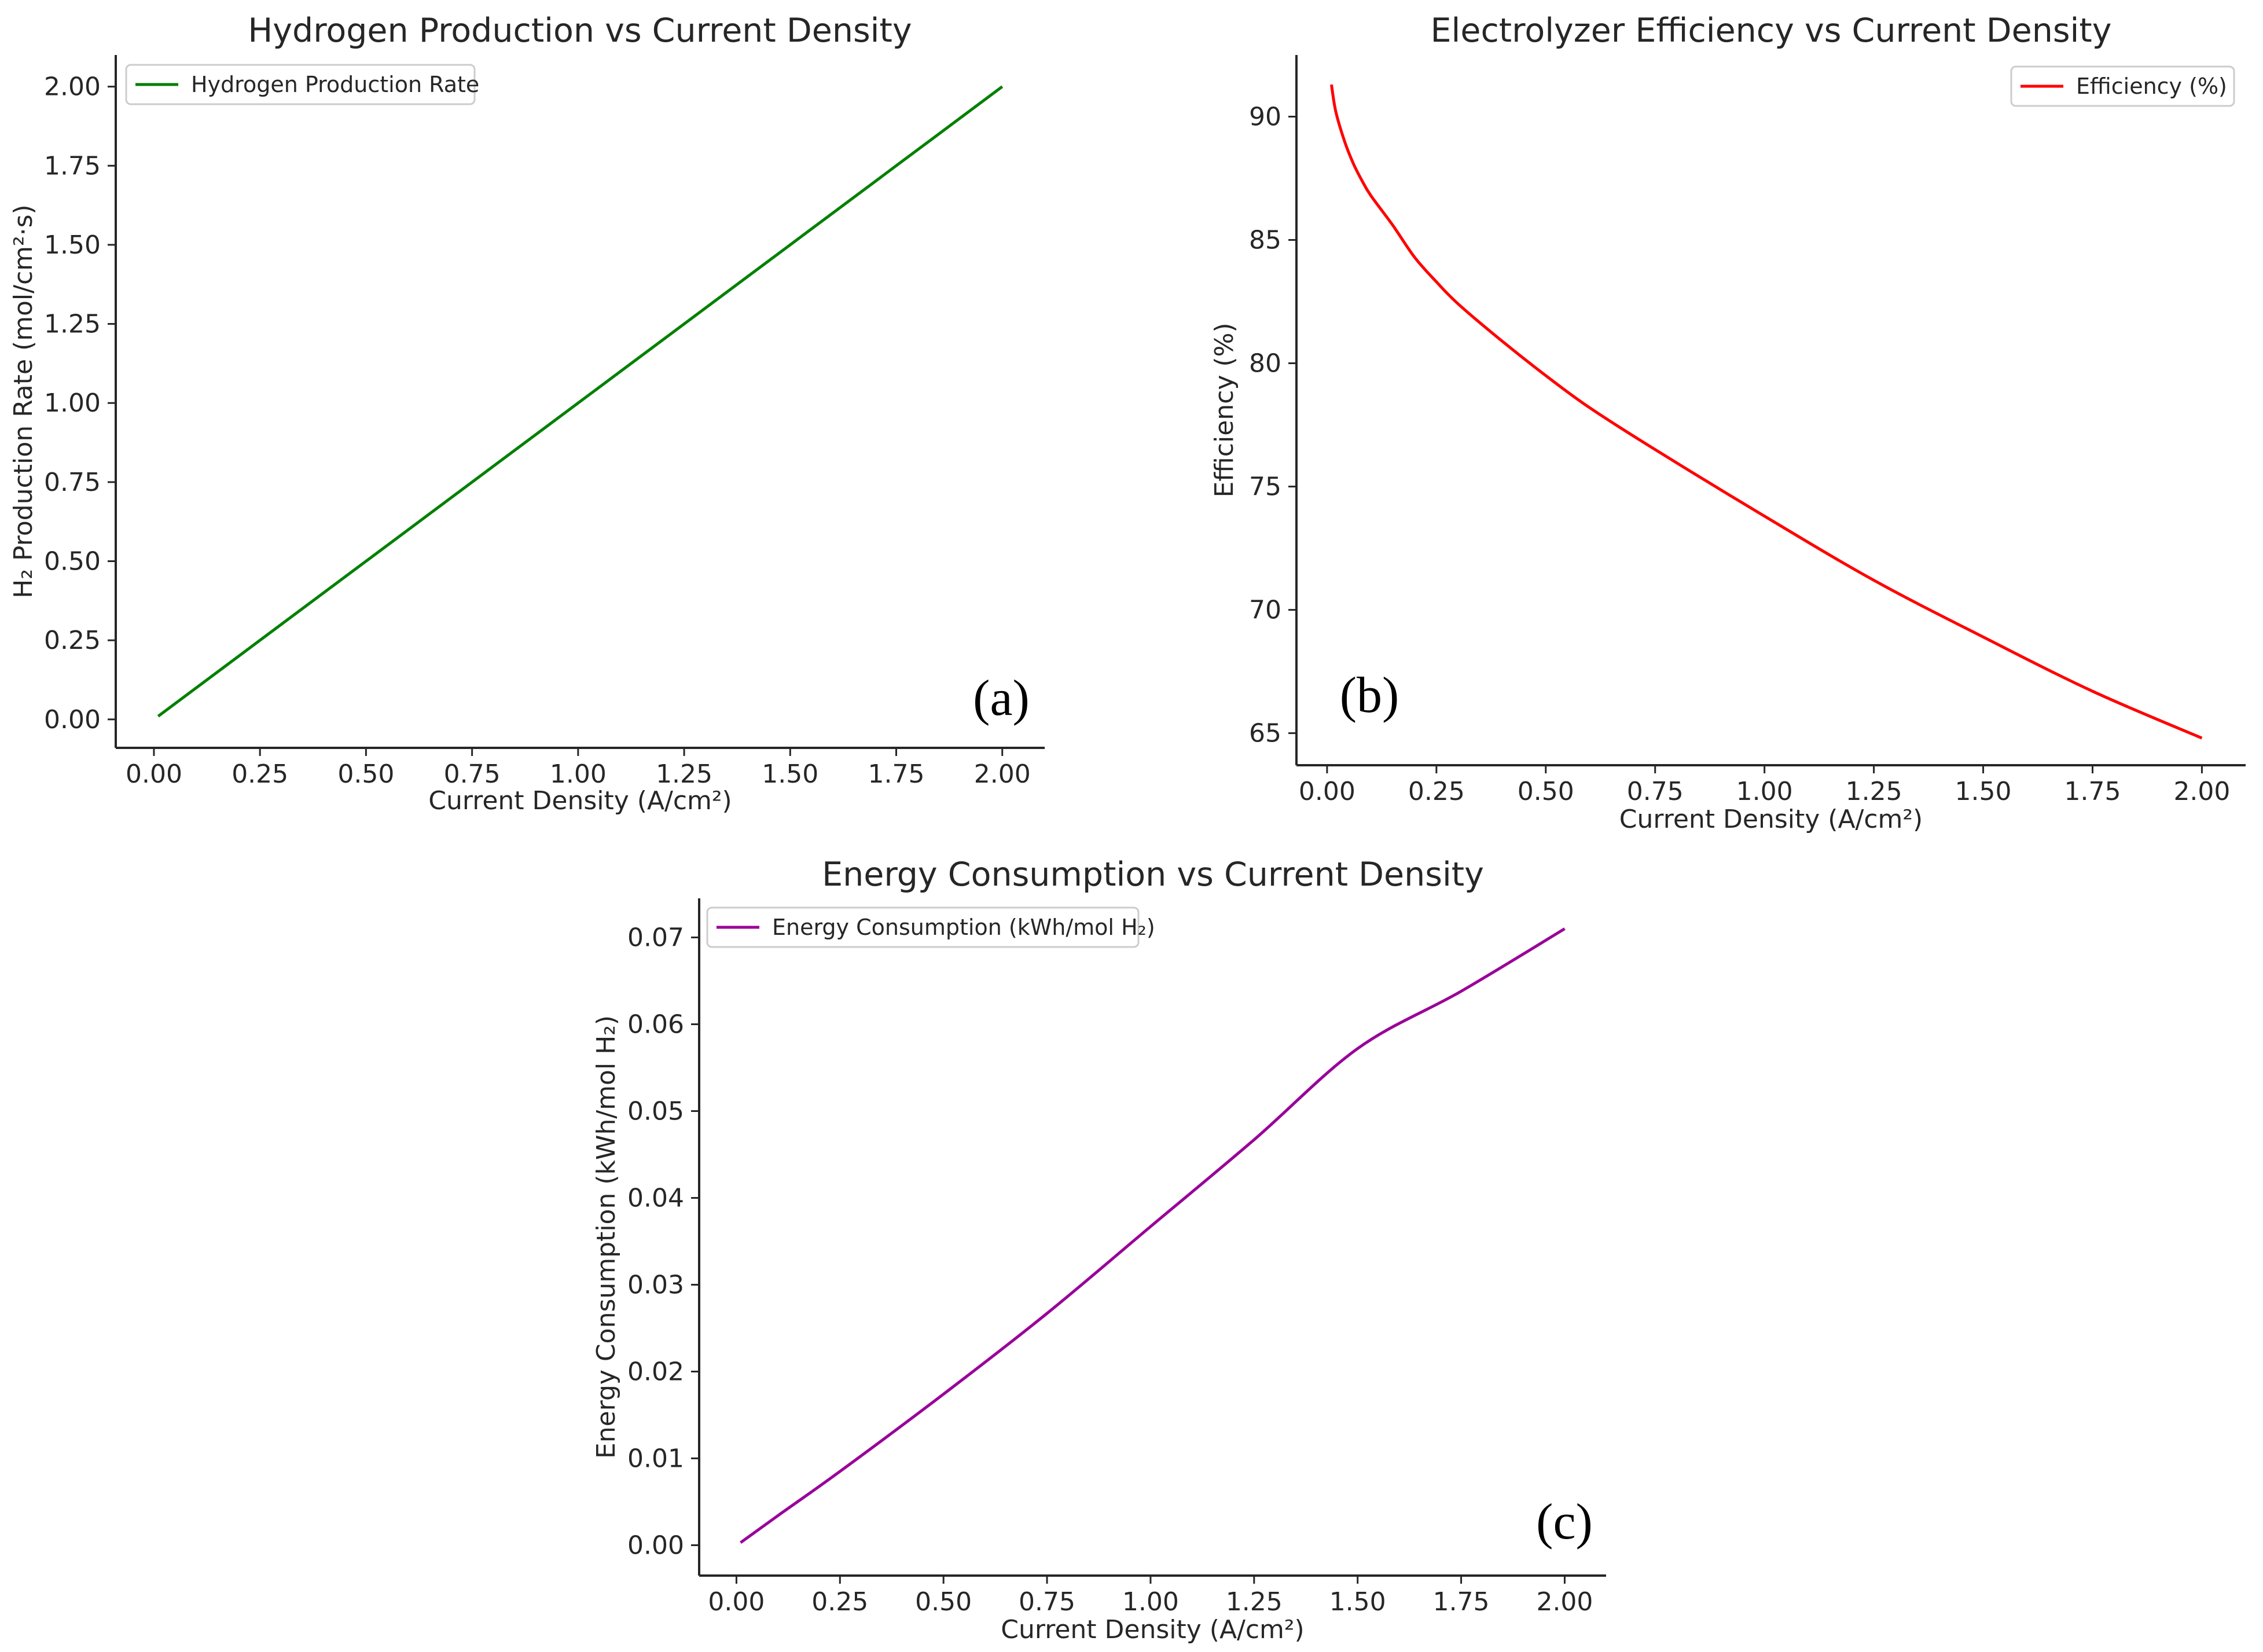 This screenshot has height=1652, width=2263. Describe the element at coordinates (1265, 611) in the screenshot. I see `y-tick-label: 70` at that location.